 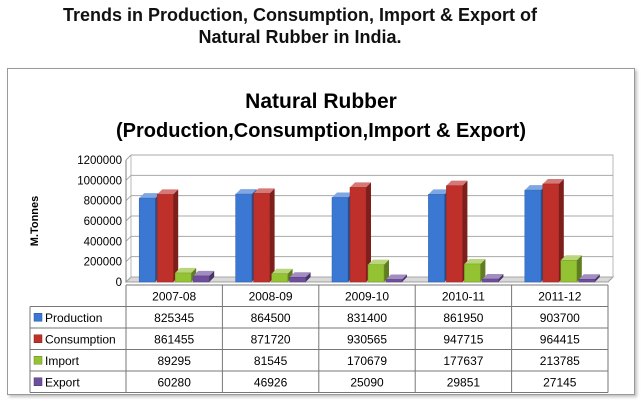 I want to click on category-label: 2009-10, so click(x=367, y=296).